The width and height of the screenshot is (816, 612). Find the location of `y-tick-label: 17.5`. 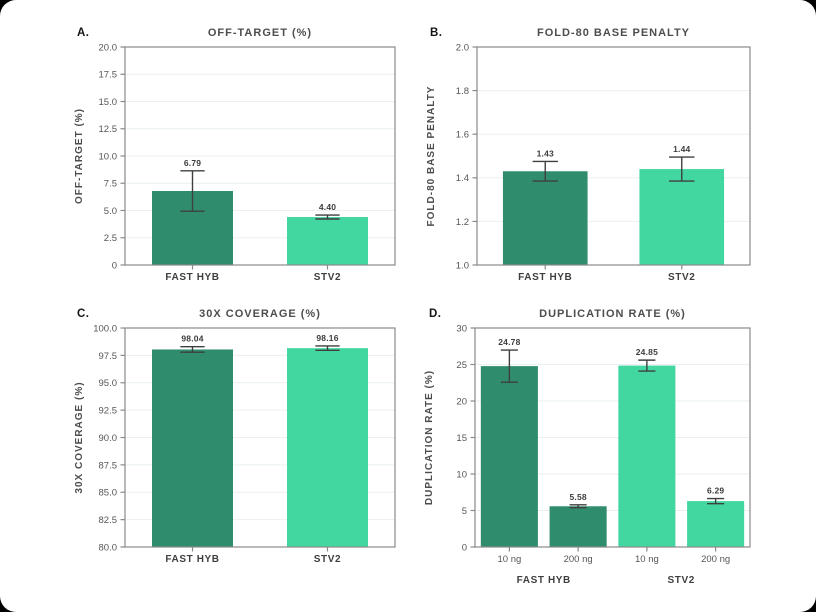

y-tick-label: 17.5 is located at coordinates (108, 75).